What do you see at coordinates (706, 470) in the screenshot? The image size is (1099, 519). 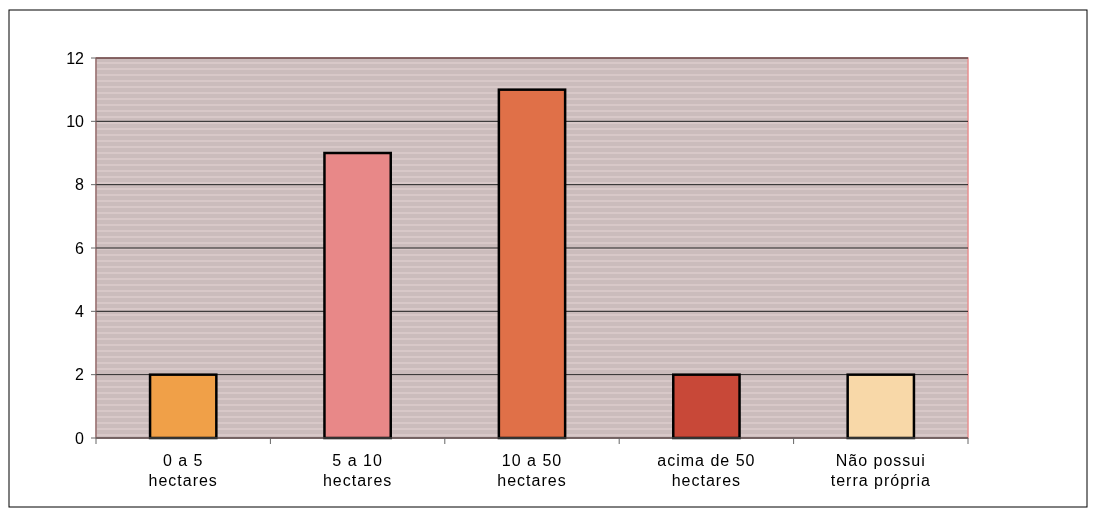 I see `x-tick-label: acima de 50 hectares` at bounding box center [706, 470].